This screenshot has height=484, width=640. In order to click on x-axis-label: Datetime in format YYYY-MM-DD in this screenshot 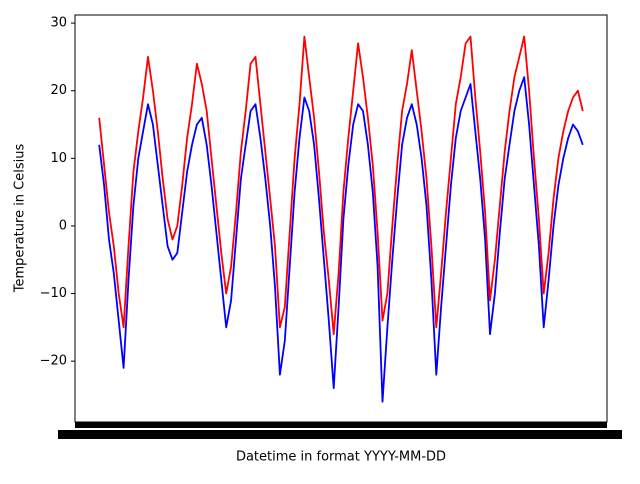, I will do `click(341, 457)`.